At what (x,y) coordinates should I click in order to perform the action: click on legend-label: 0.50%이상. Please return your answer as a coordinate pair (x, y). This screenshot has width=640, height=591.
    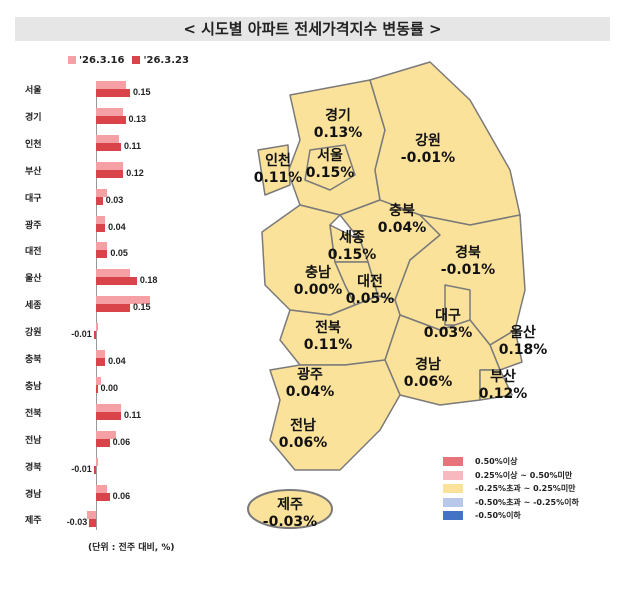
    Looking at the image, I should click on (496, 462).